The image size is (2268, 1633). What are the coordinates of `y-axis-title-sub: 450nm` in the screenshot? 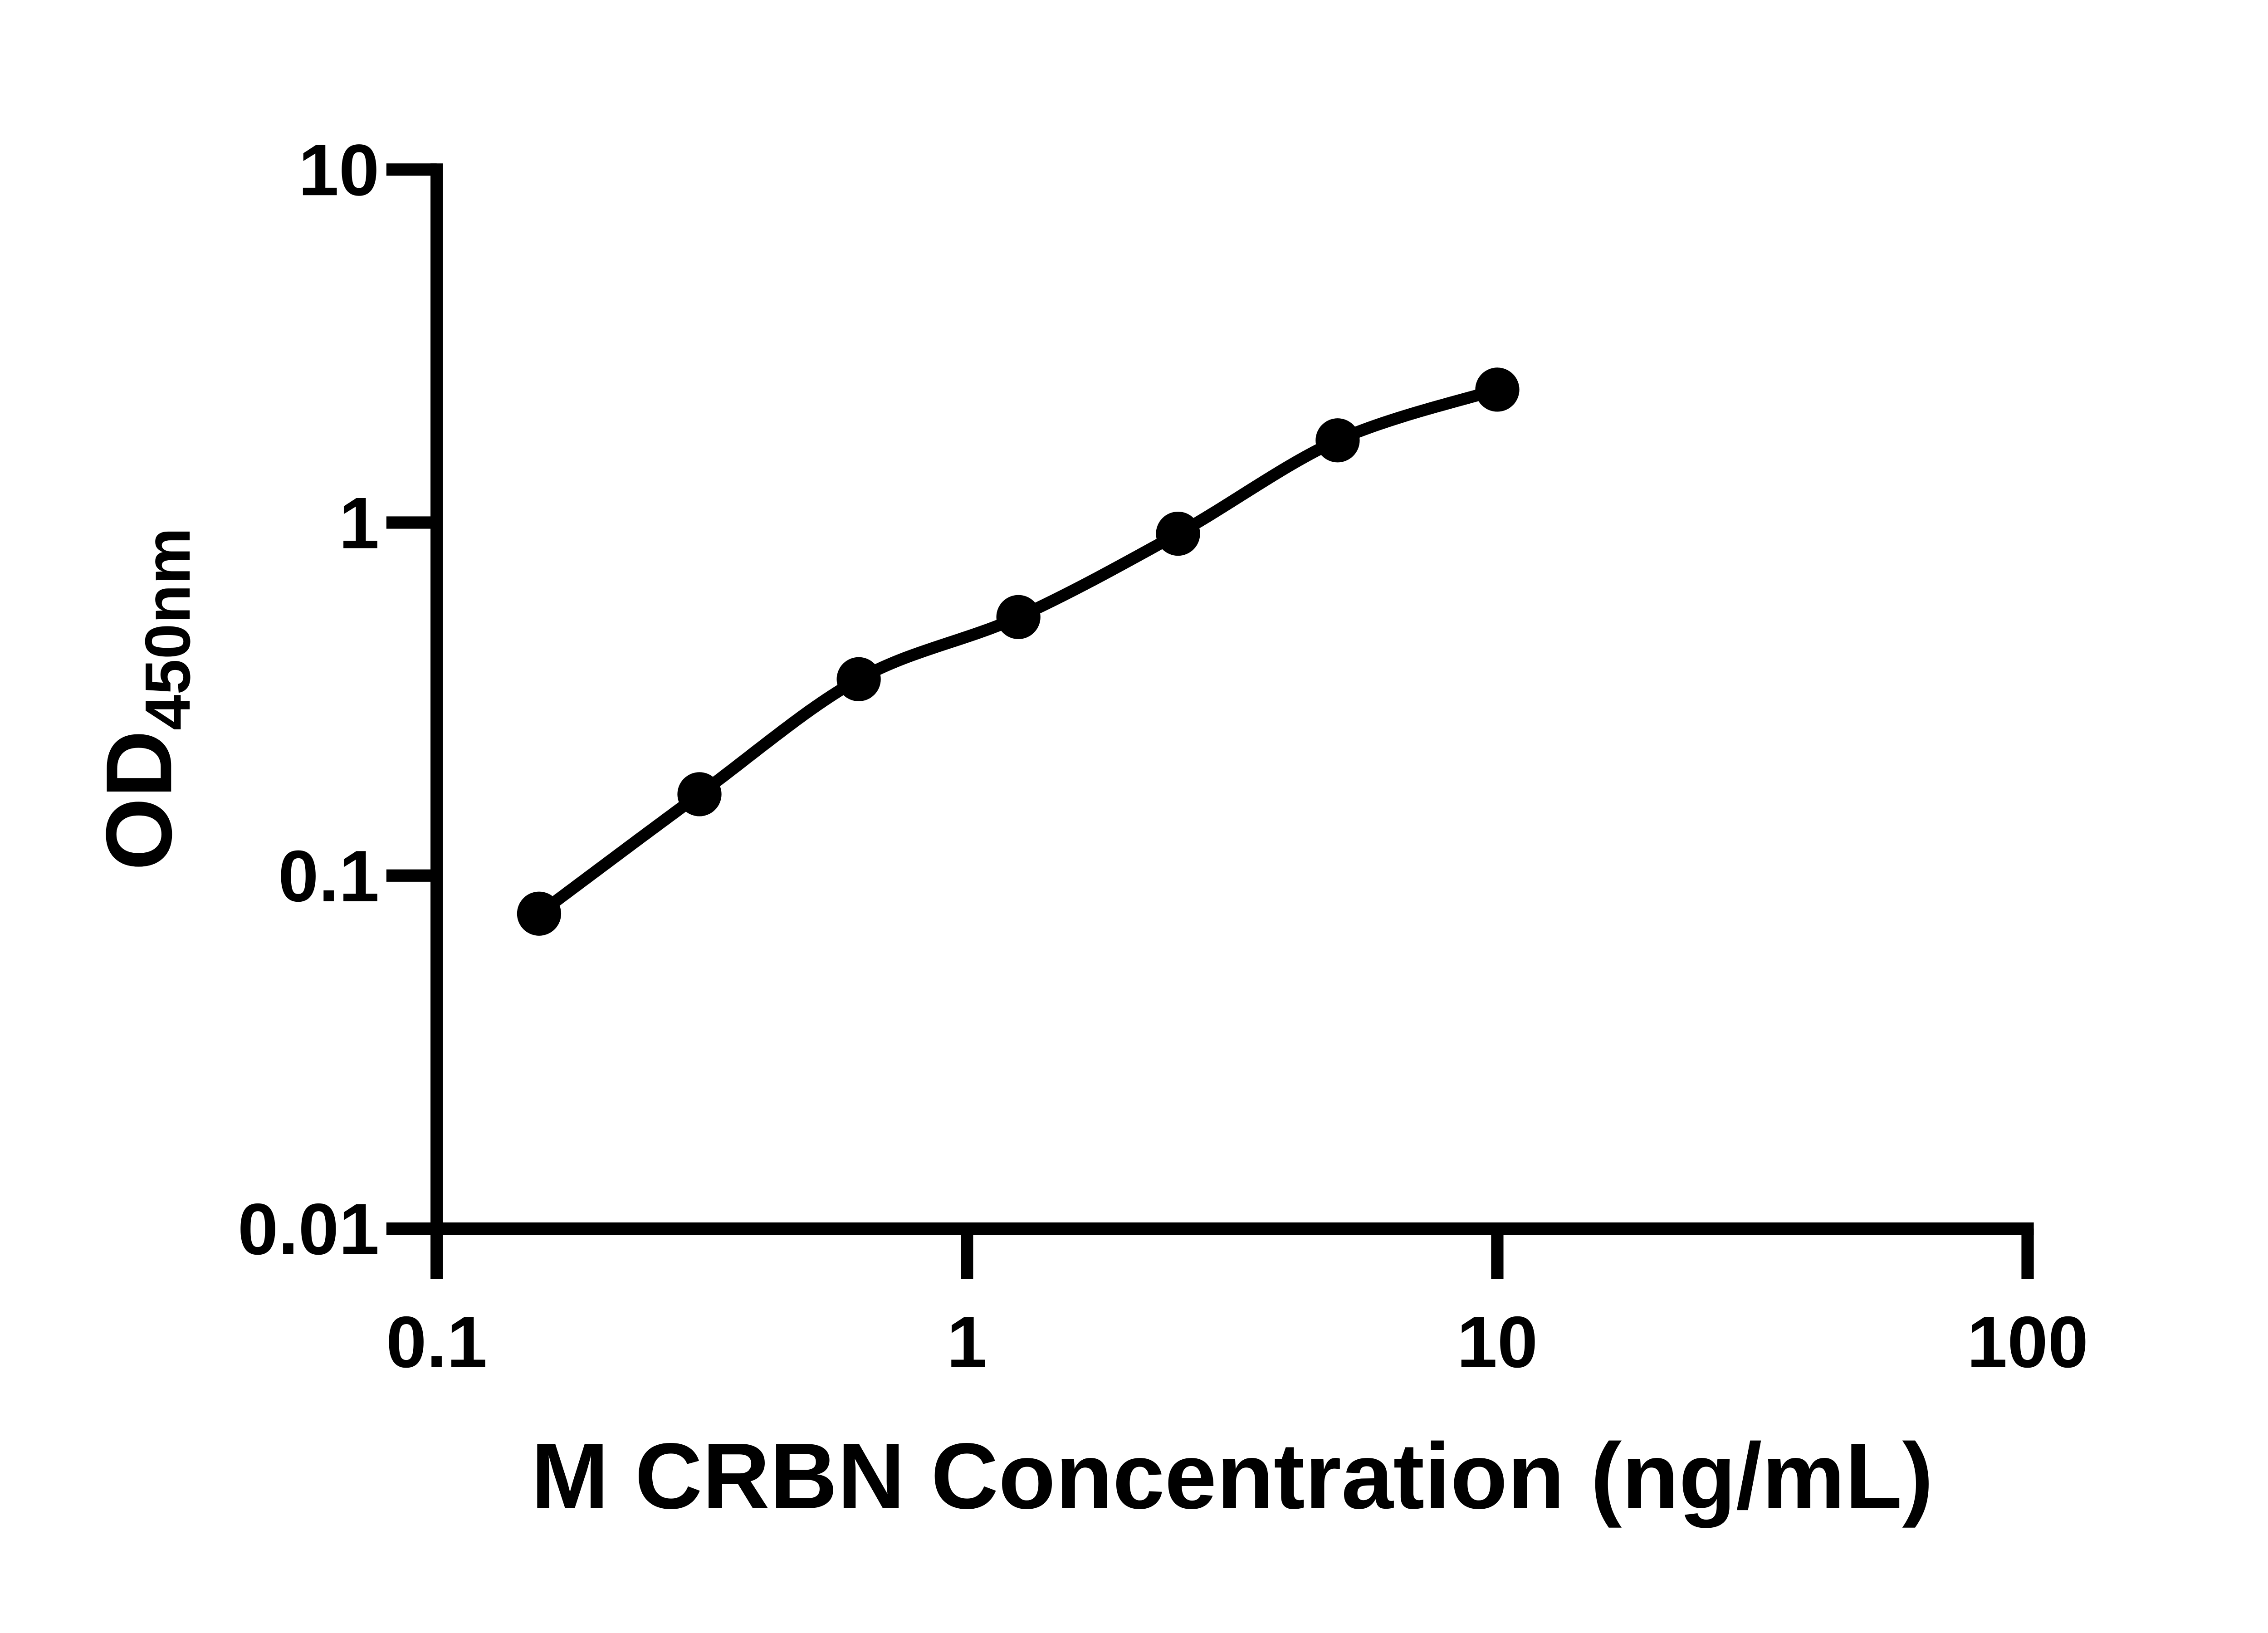 It's located at (168, 629).